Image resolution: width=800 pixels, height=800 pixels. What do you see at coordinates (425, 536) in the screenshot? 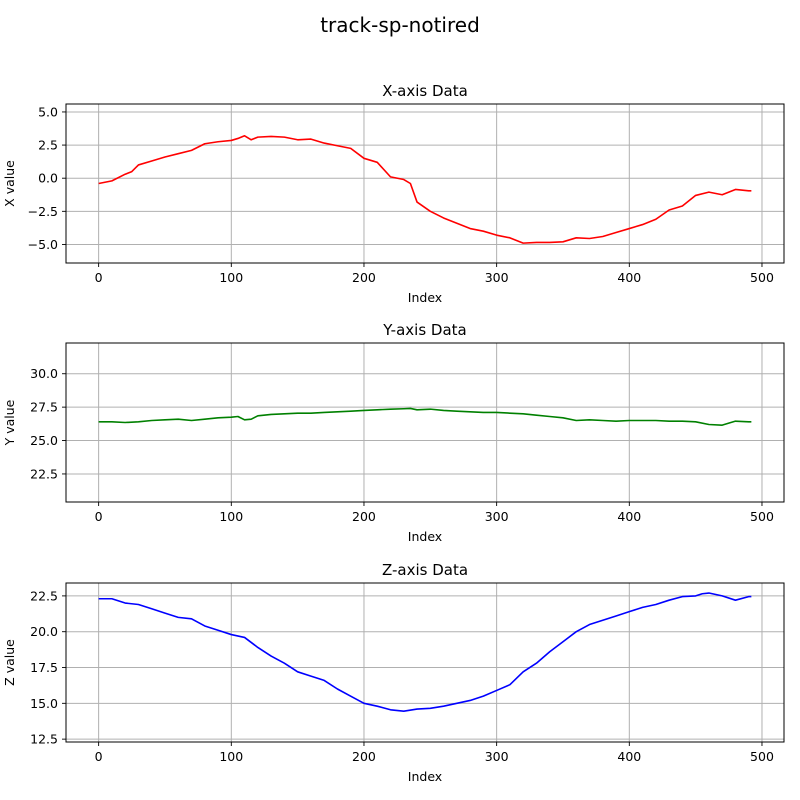
I see `y-x-axis-label: Index` at bounding box center [425, 536].